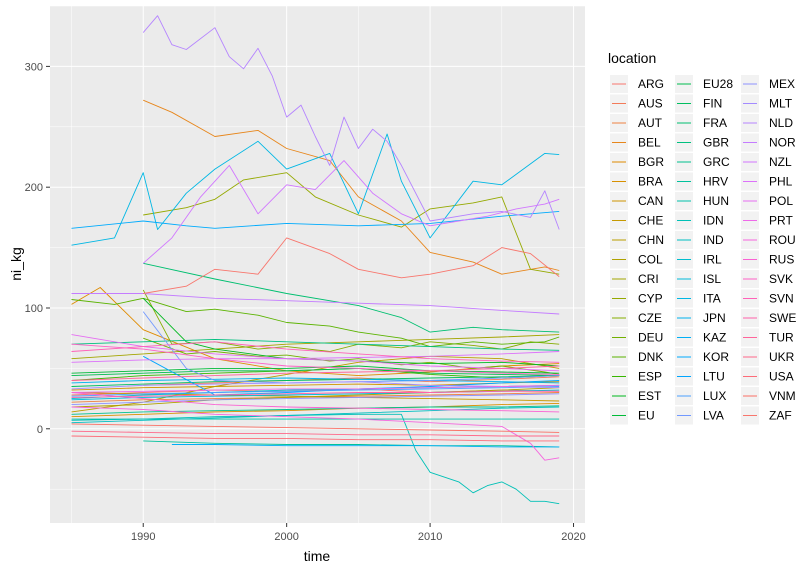  I want to click on legend-label-che: CHE, so click(650, 221).